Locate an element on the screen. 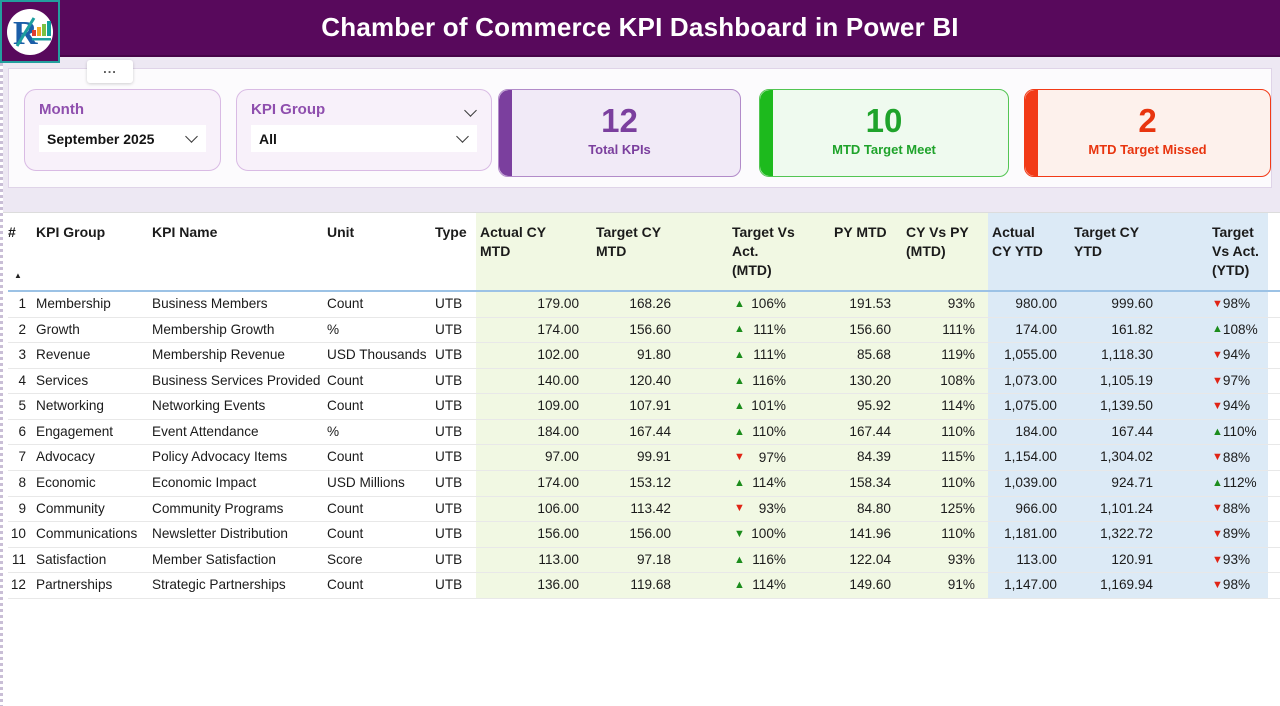  cell-actual_mtd: 97.00 is located at coordinates (534, 458).